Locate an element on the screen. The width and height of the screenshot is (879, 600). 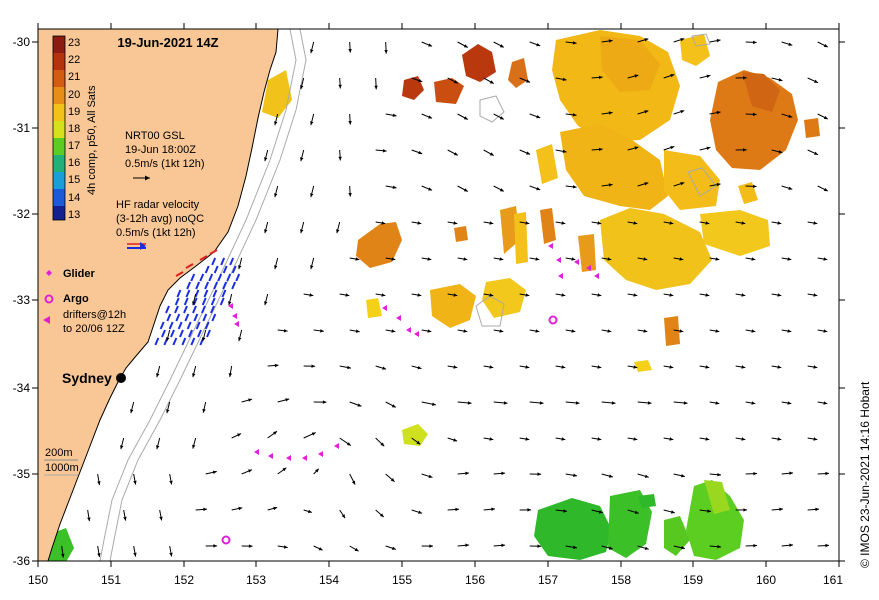
colorbar-tick: 21 is located at coordinates (74, 77).